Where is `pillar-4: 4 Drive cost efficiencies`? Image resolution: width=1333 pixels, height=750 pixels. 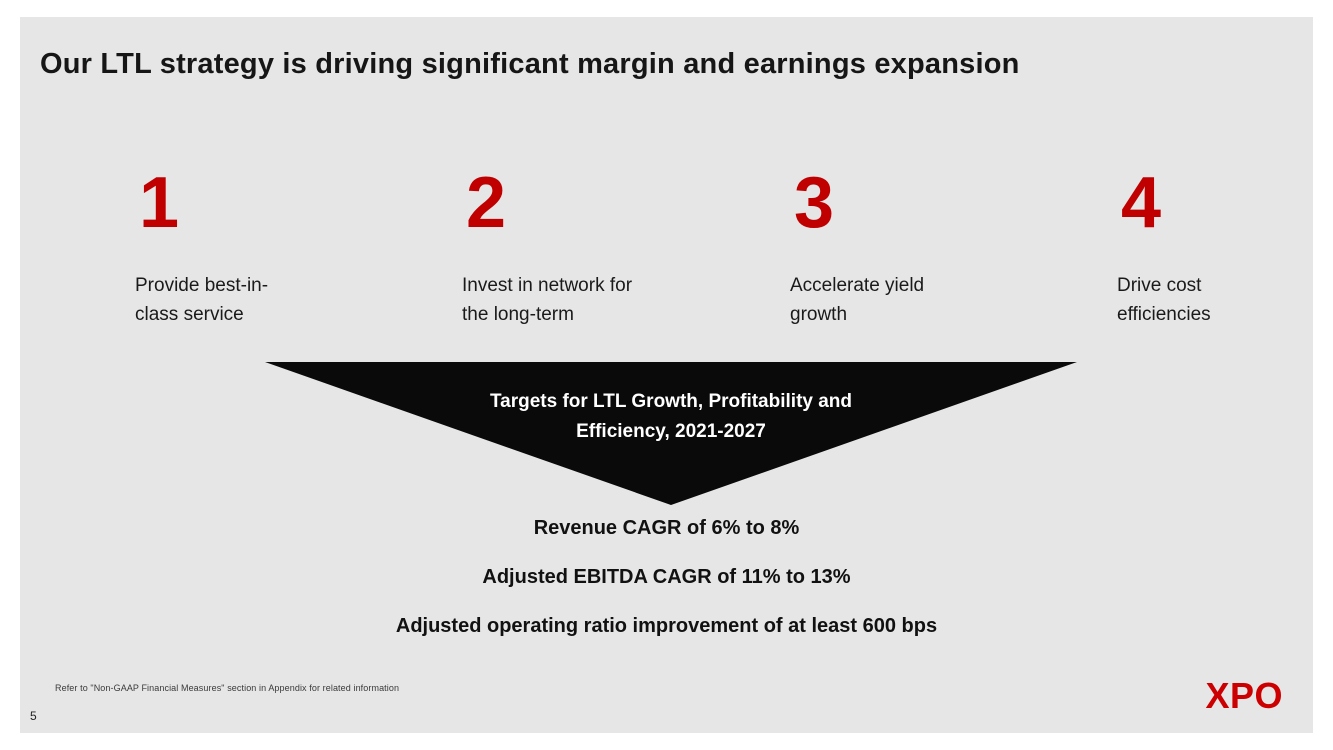
pillar-4: 4 Drive cost efficiencies is located at coordinates (1217, 248).